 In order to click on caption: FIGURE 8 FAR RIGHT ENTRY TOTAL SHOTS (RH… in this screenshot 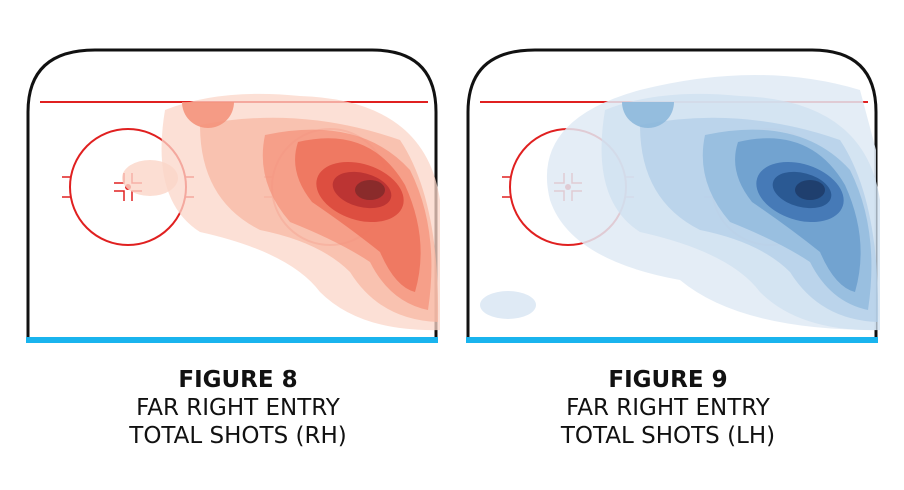, I will do `click(238, 408)`.